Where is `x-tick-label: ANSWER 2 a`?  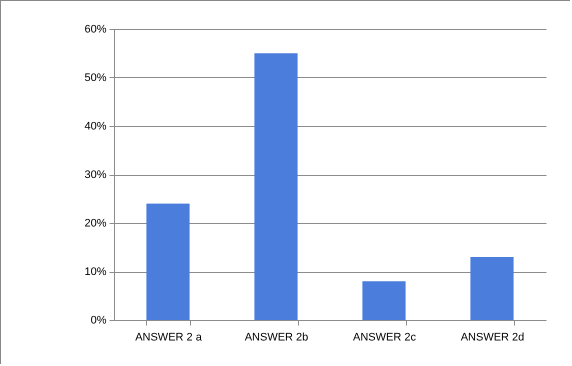 x-tick-label: ANSWER 2 a is located at coordinates (169, 338).